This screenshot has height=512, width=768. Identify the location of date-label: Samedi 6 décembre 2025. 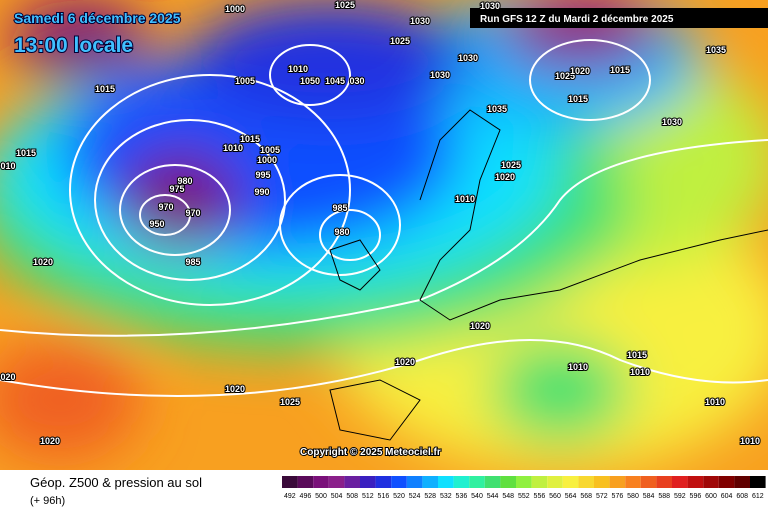
(97, 18).